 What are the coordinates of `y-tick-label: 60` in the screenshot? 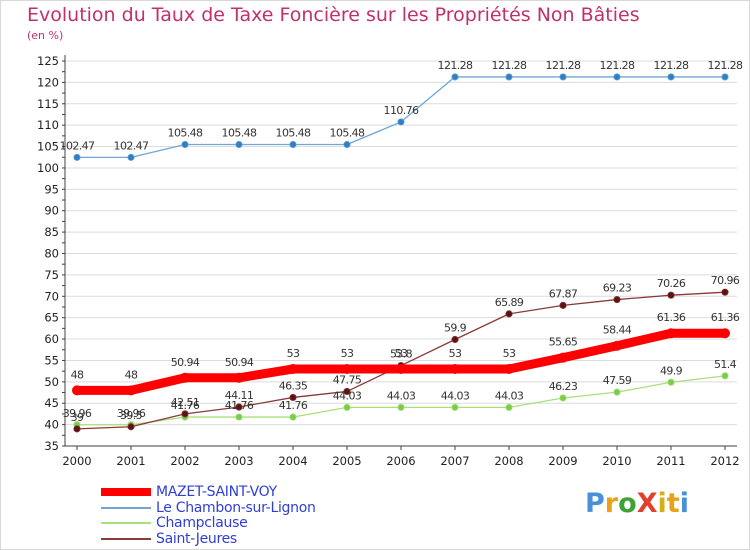 It's located at (51, 339).